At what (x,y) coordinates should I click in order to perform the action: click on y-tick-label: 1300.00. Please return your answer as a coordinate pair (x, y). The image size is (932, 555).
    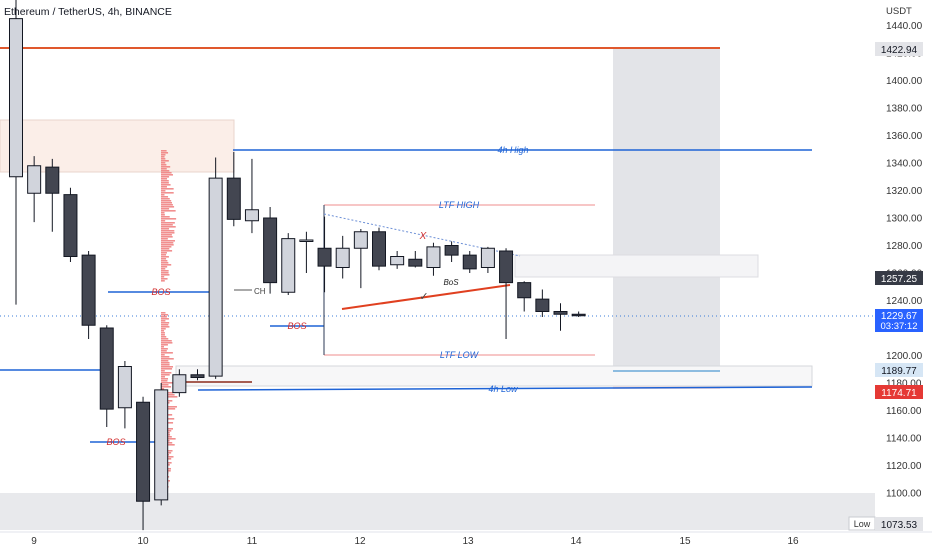
    Looking at the image, I should click on (904, 219).